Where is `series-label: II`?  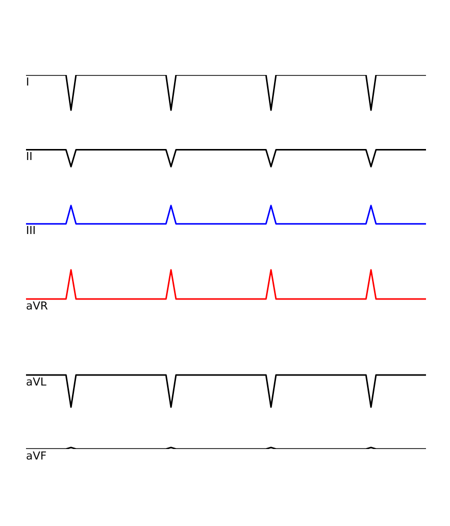 series-label: II is located at coordinates (29, 157).